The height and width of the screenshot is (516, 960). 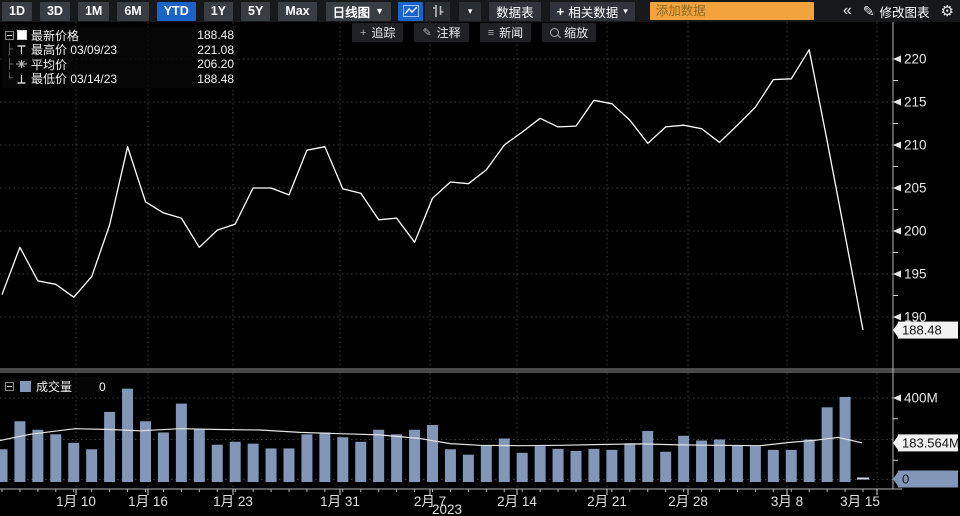 What do you see at coordinates (915, 426) in the screenshot?
I see `volume-axis-labels: 400M` at bounding box center [915, 426].